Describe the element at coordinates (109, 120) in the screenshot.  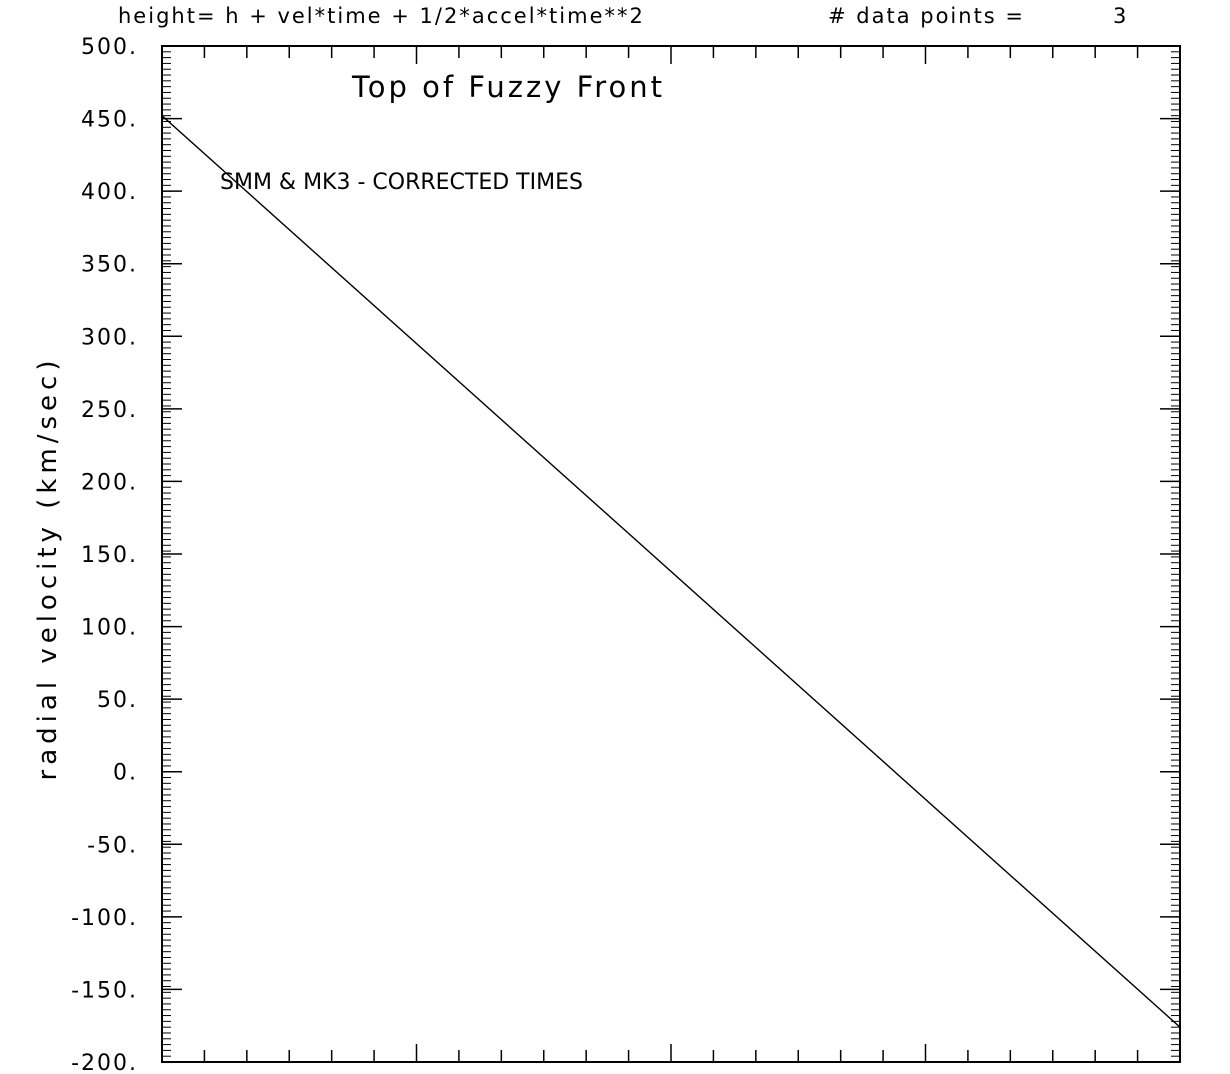
I see `y-tick-label: 450.` at that location.